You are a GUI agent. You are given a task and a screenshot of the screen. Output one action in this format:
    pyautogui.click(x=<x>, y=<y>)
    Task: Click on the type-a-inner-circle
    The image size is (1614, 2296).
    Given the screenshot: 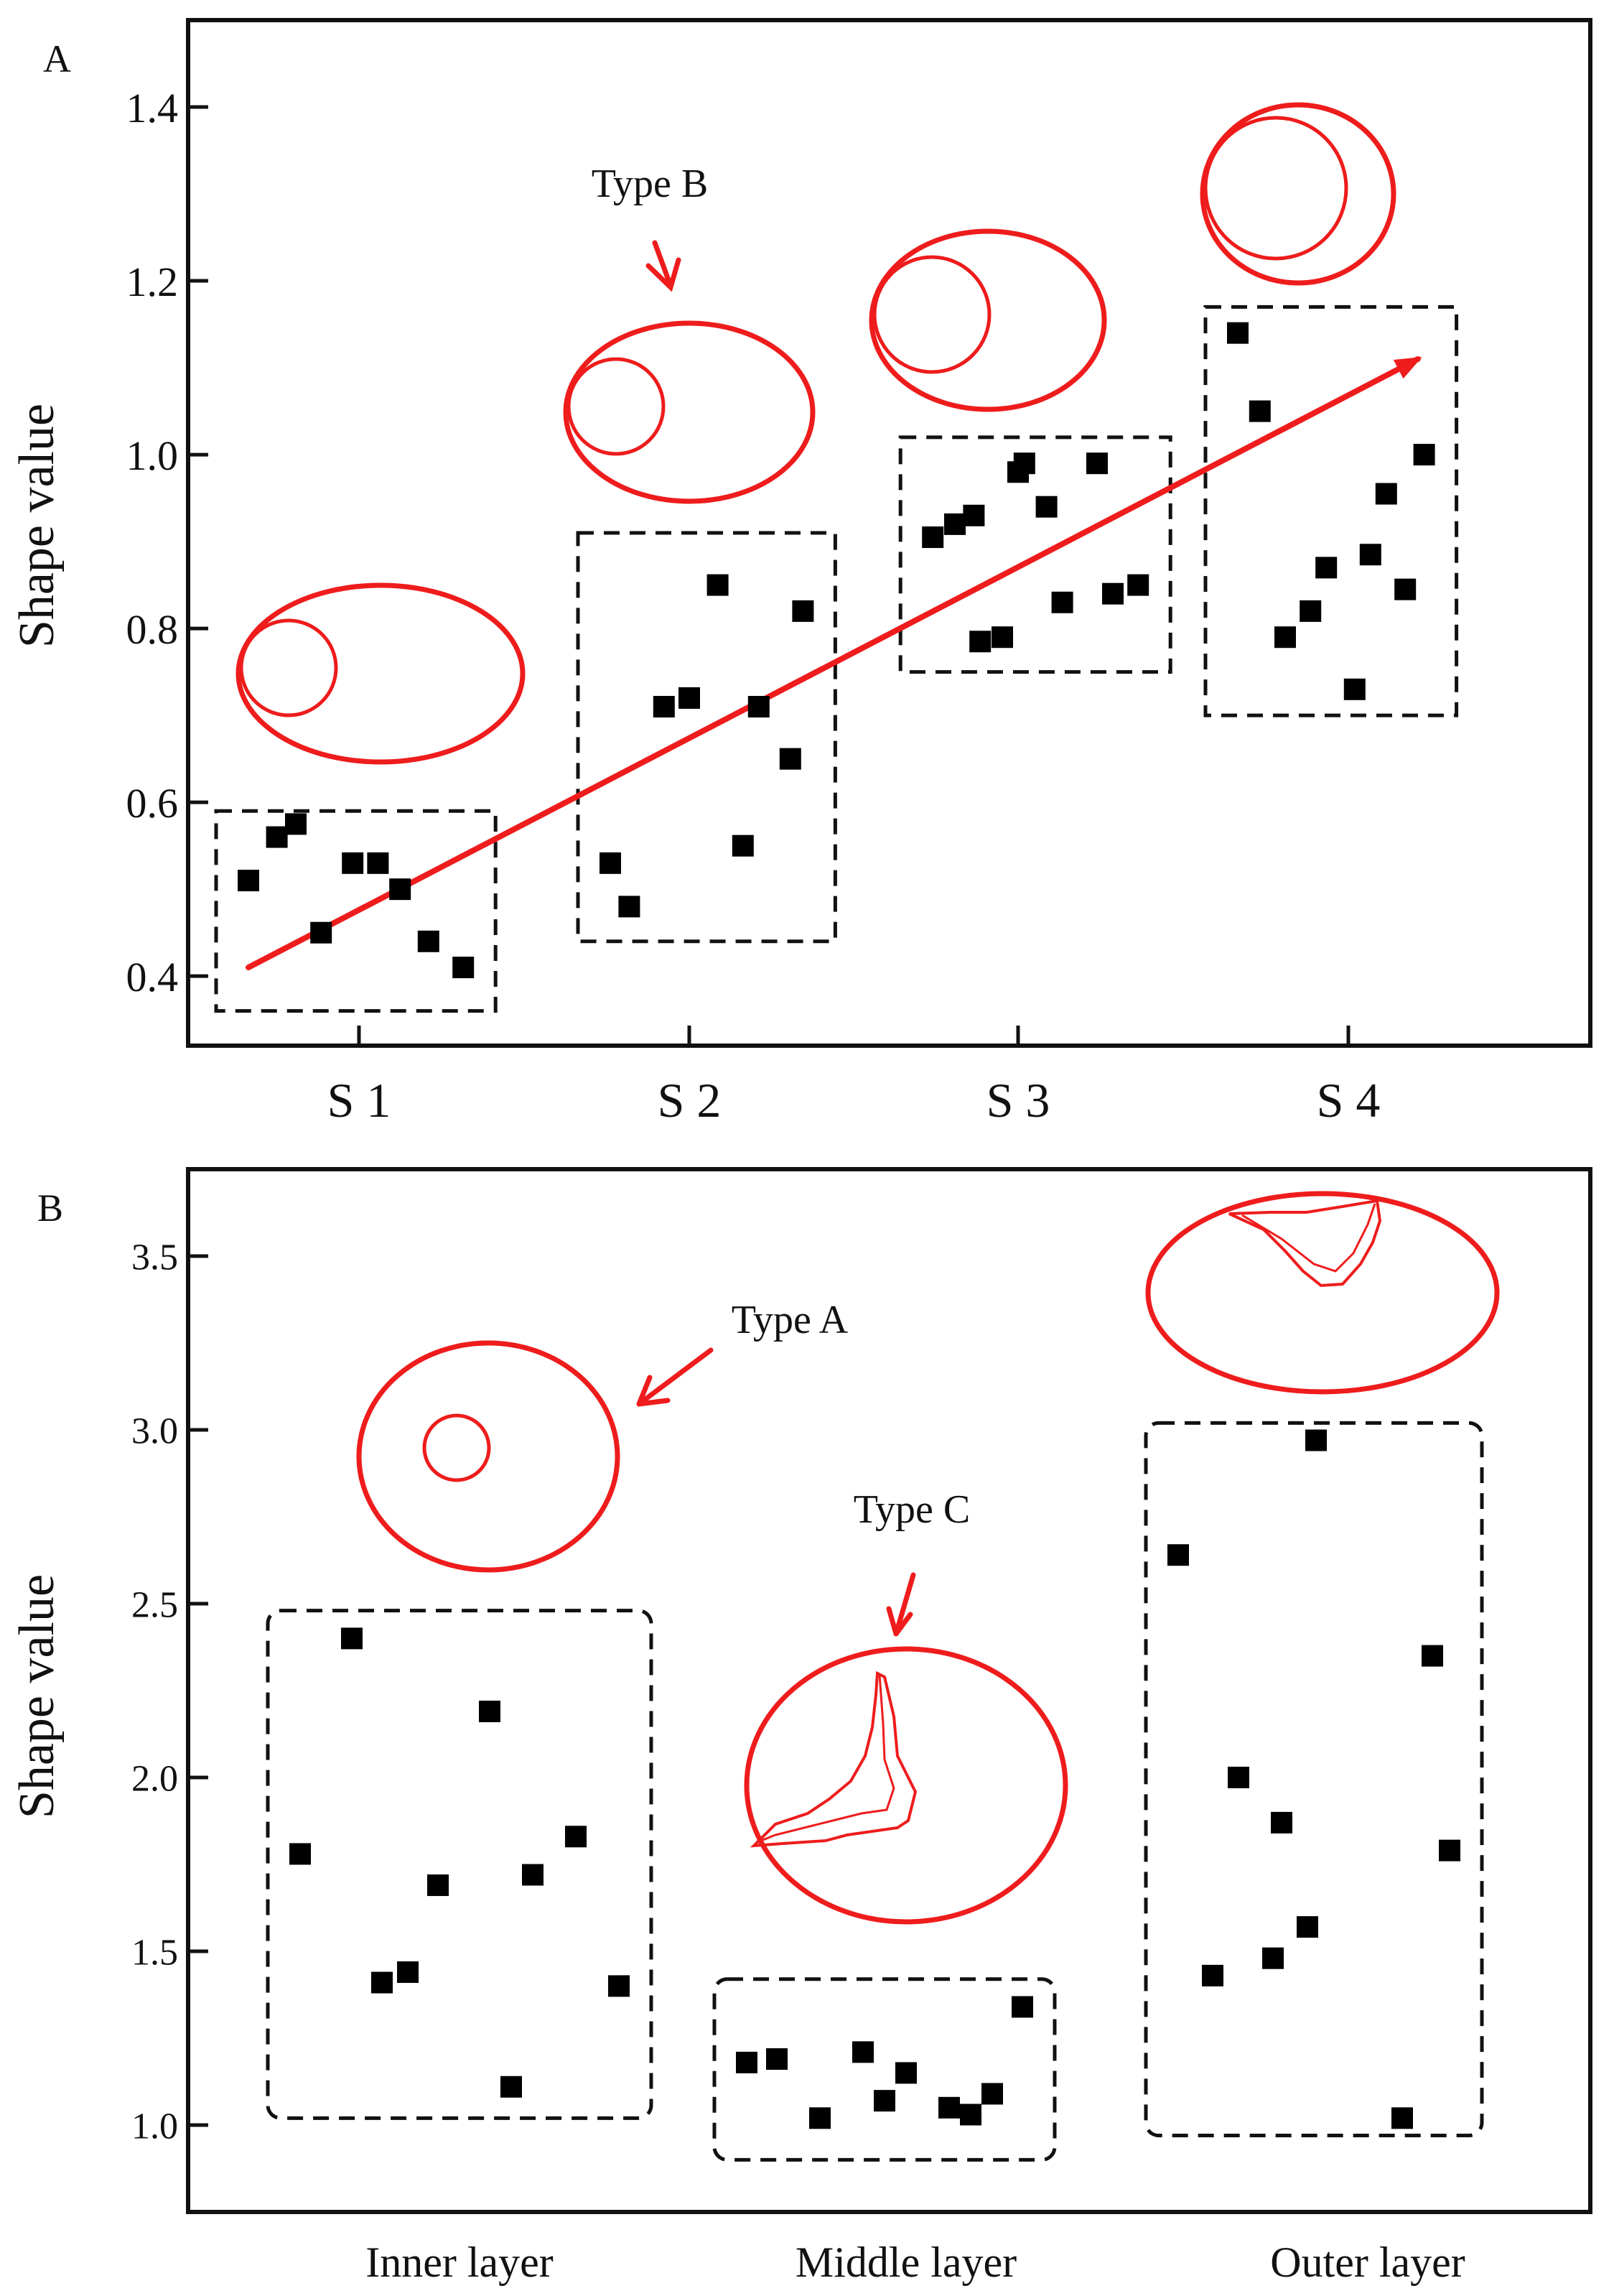 What is the action you would take?
    pyautogui.click(x=456, y=1448)
    